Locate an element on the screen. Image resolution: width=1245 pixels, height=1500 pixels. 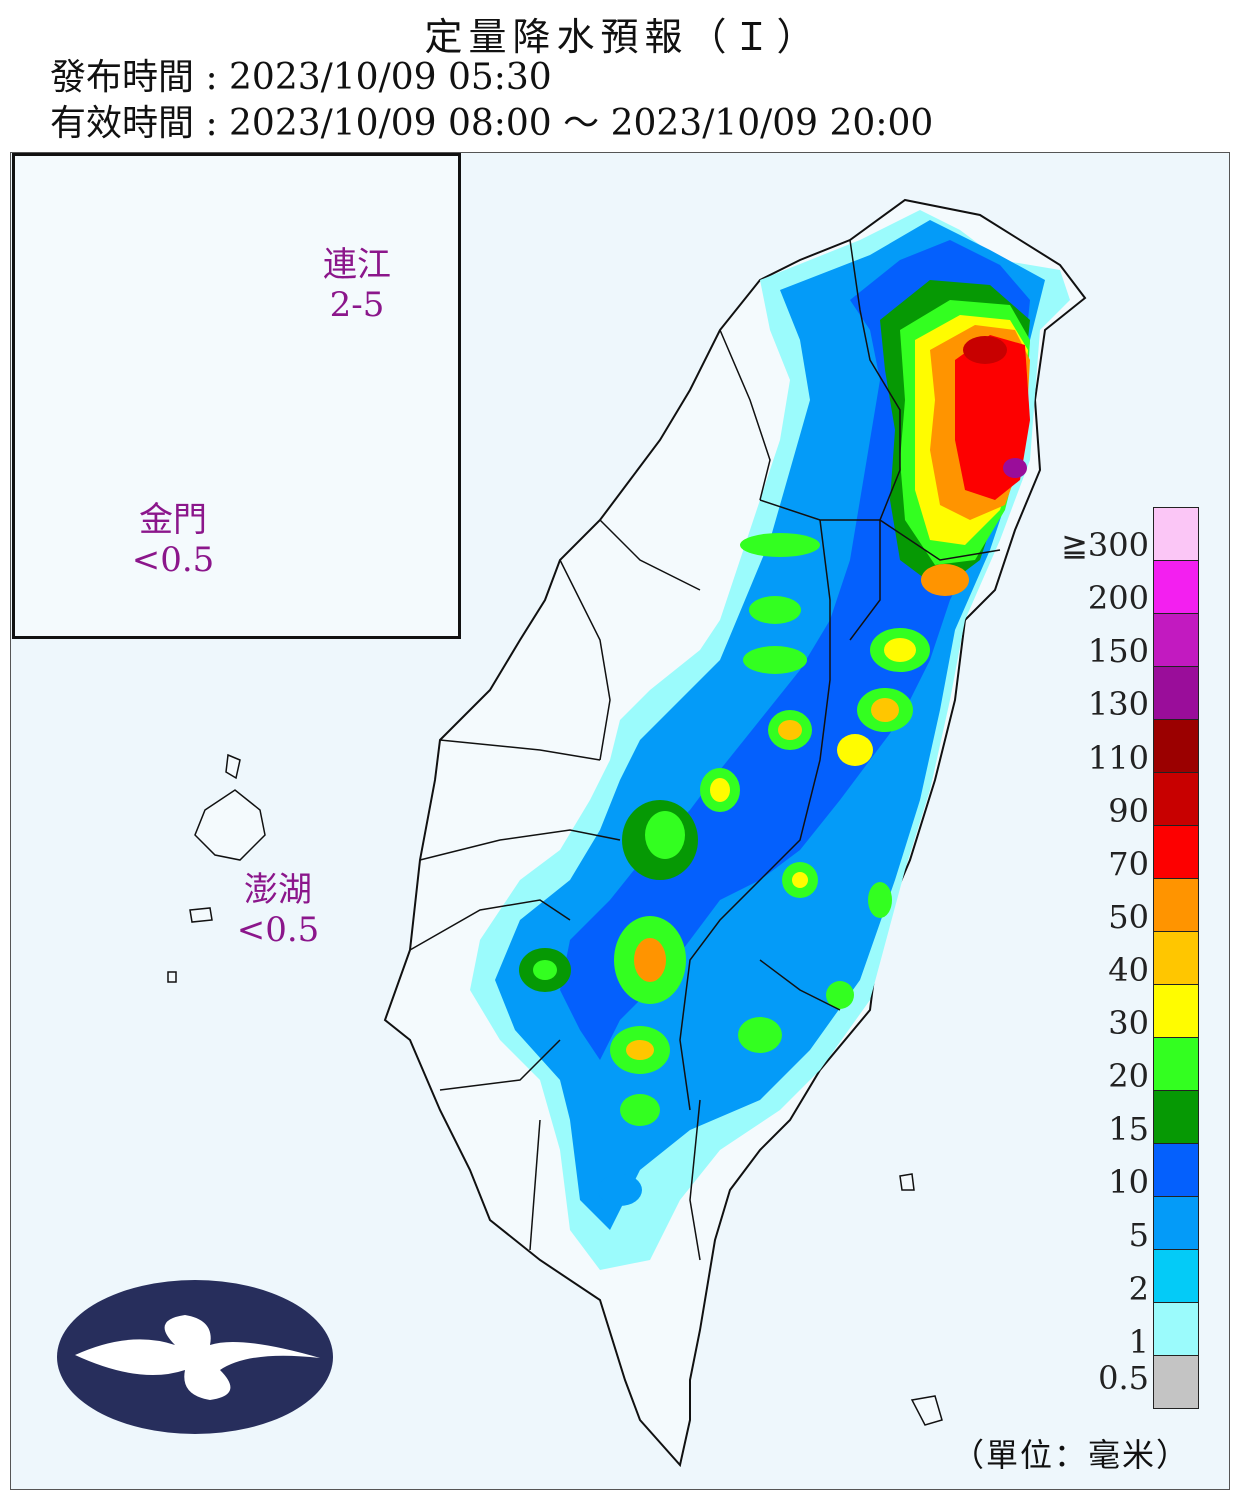
region-name: 金門 is located at coordinates (173, 520).